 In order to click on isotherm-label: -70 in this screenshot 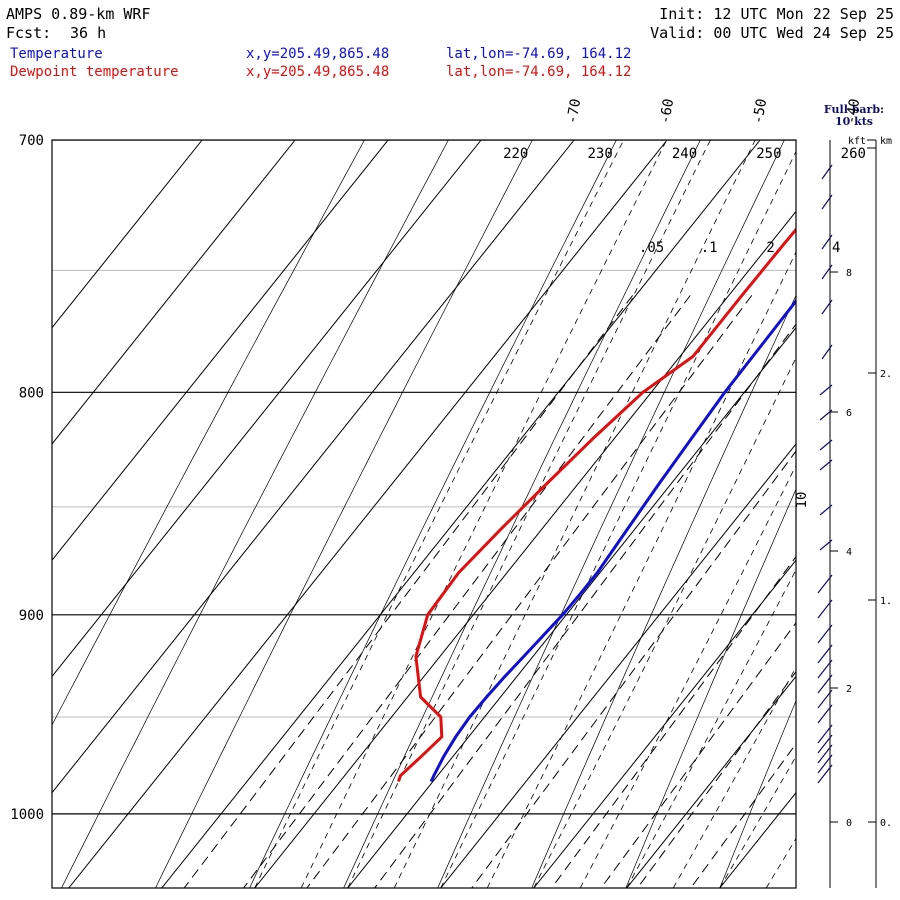, I will do `click(574, 111)`.